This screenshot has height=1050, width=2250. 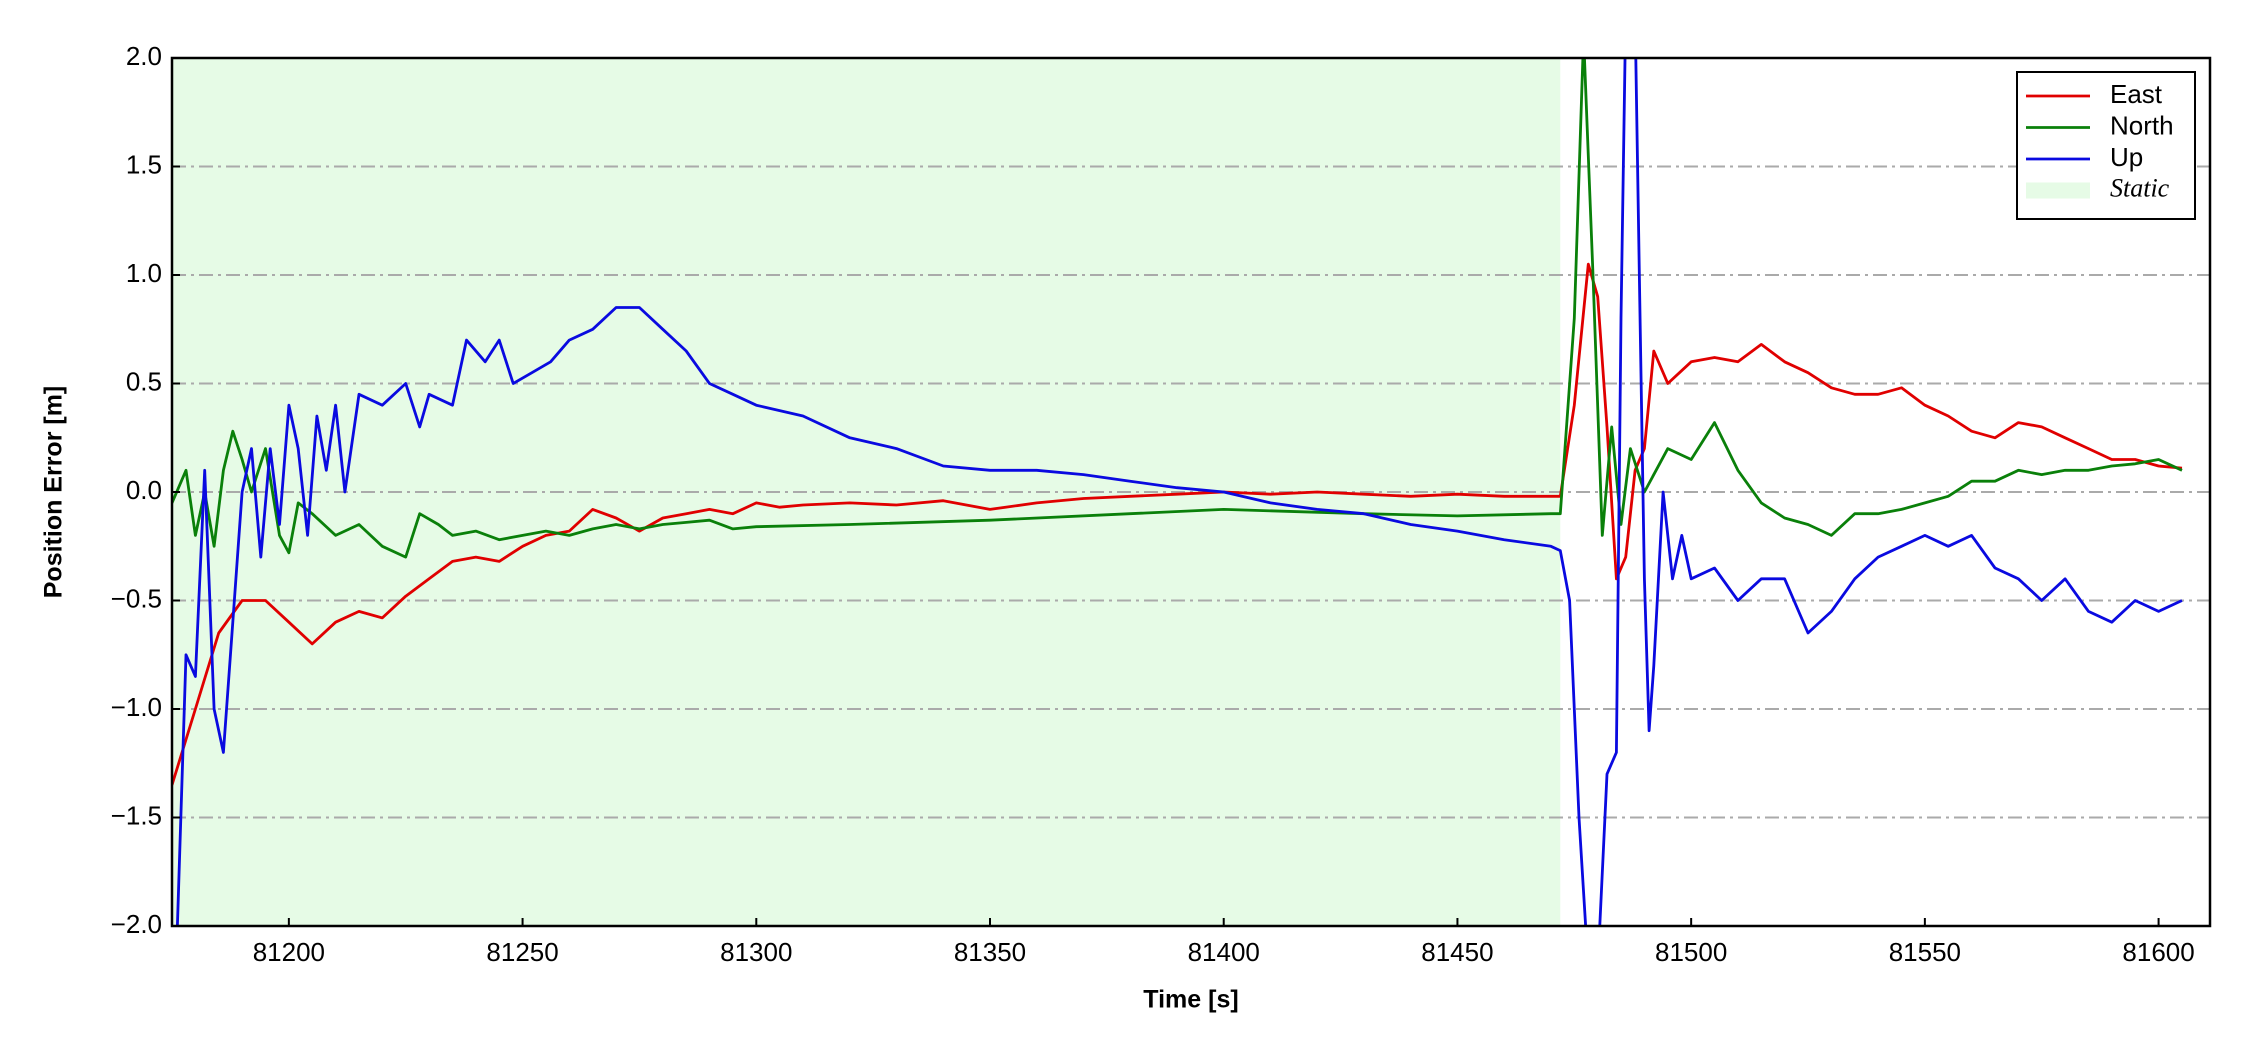 What do you see at coordinates (2158, 952) in the screenshot?
I see `x-tick-label: 81600` at bounding box center [2158, 952].